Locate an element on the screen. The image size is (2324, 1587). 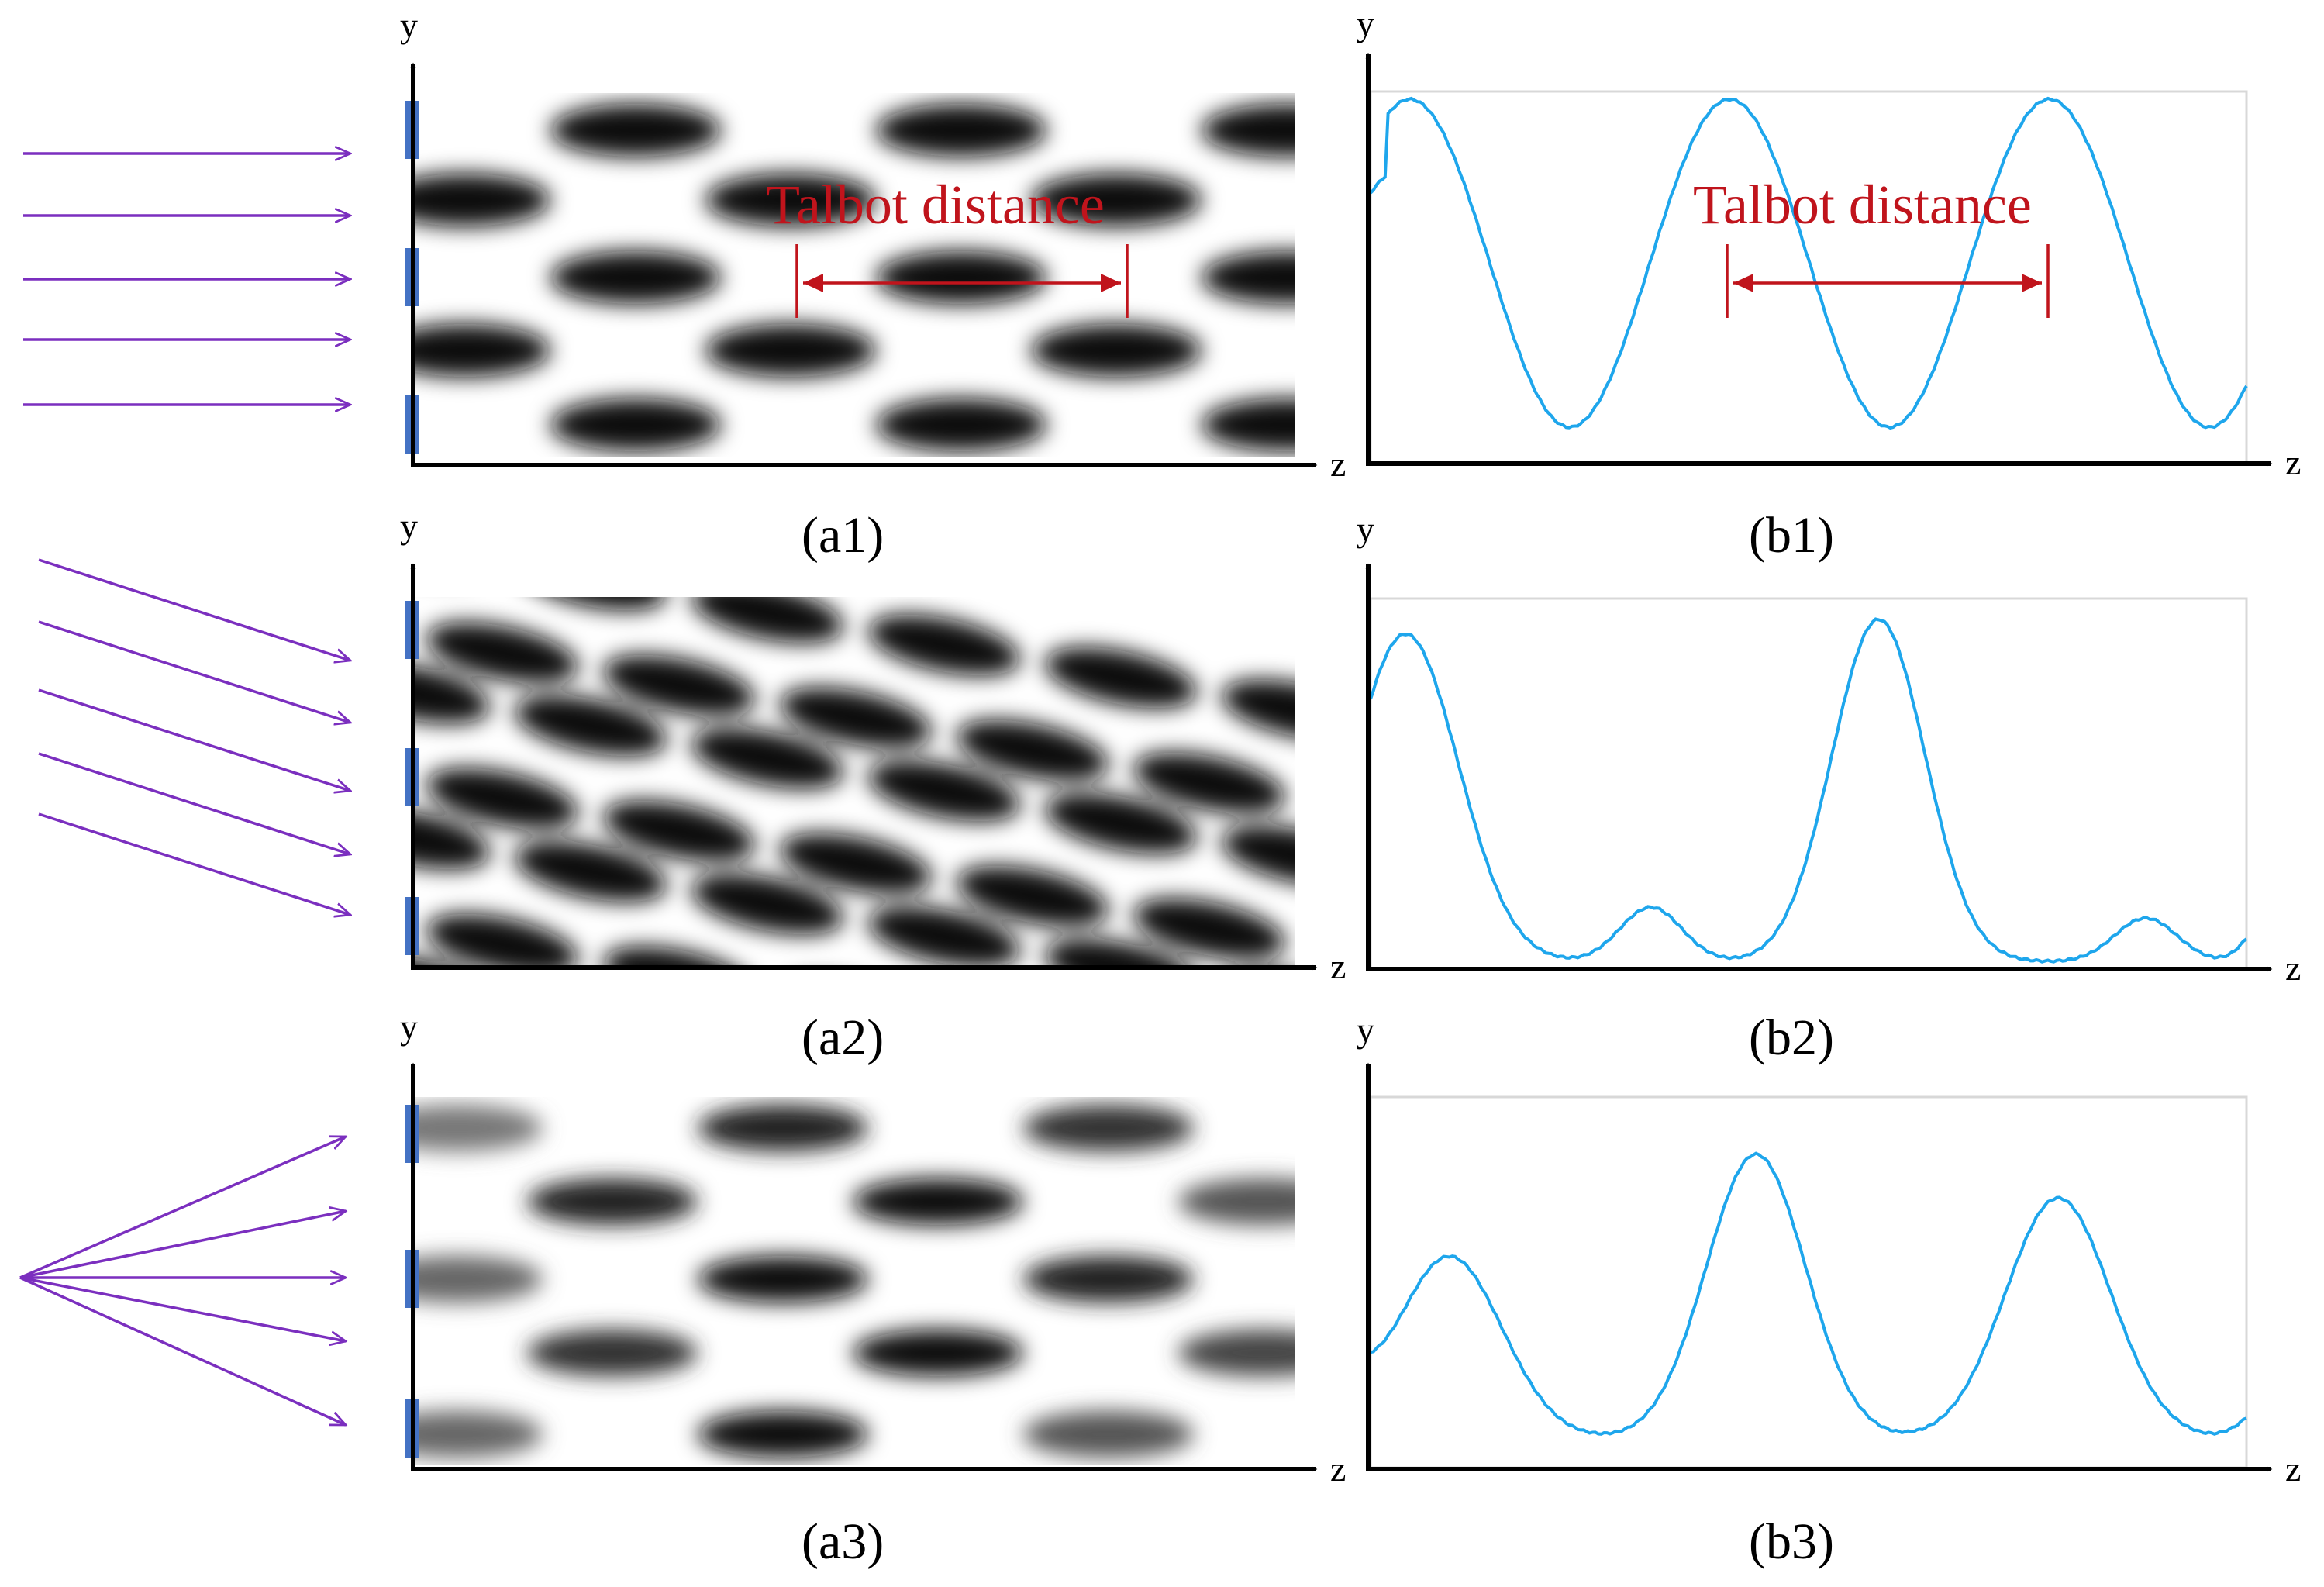
caption-a2: (a2) is located at coordinates (843, 1037).